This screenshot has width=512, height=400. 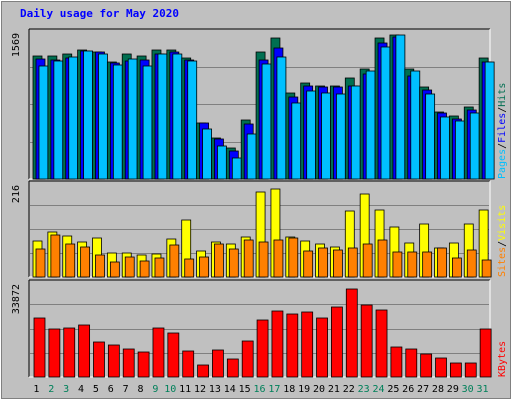 I want to click on right-legend-hits: Pages/Files/Hits, so click(x=502, y=131).